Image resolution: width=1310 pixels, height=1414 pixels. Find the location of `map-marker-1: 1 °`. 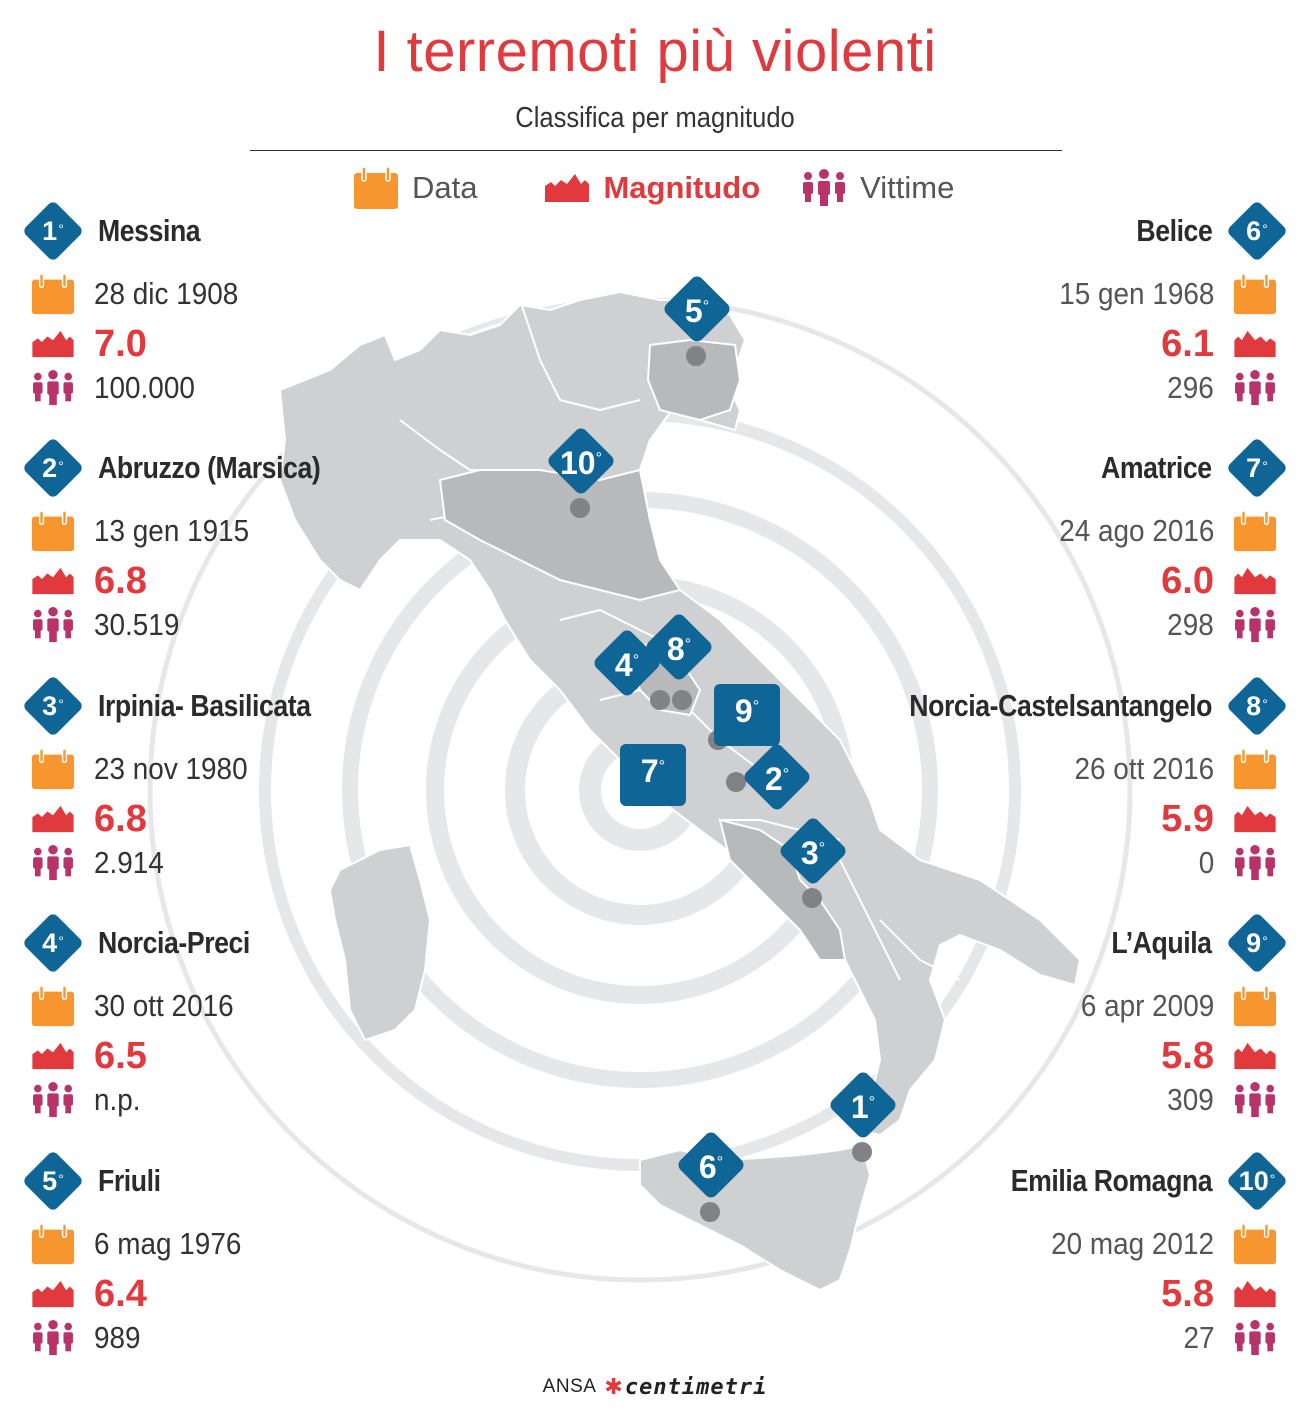

map-marker-1: 1 ° is located at coordinates (863, 1117).